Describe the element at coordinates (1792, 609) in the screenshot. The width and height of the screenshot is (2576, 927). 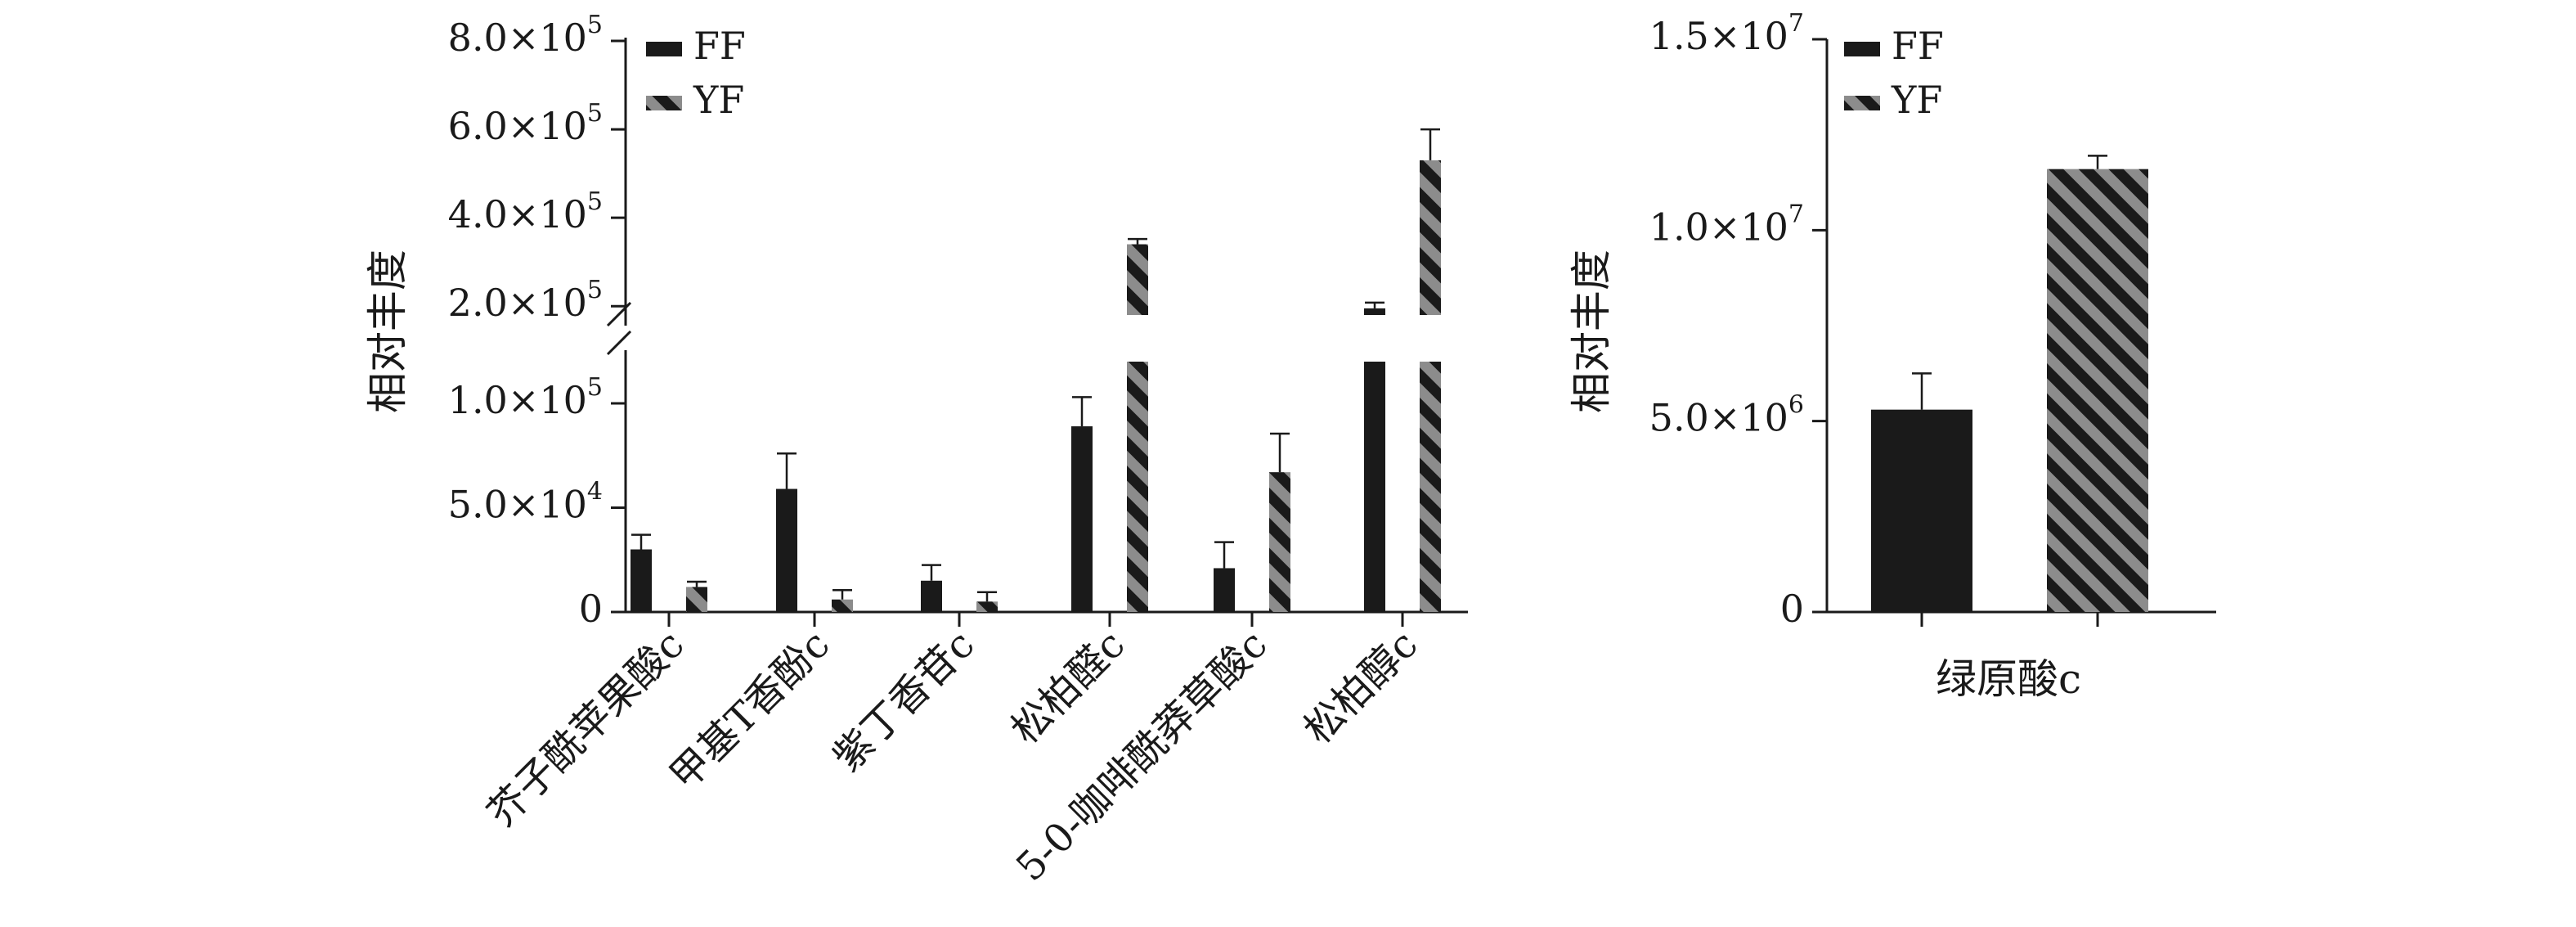
I see `right-y-tick-label: 0` at that location.